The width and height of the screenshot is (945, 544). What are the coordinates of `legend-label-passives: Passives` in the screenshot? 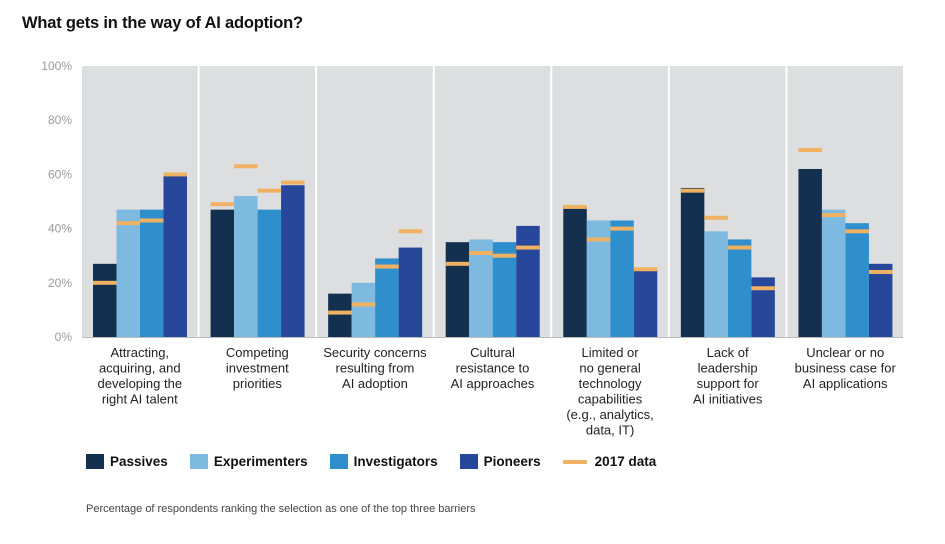 It's located at (139, 461).